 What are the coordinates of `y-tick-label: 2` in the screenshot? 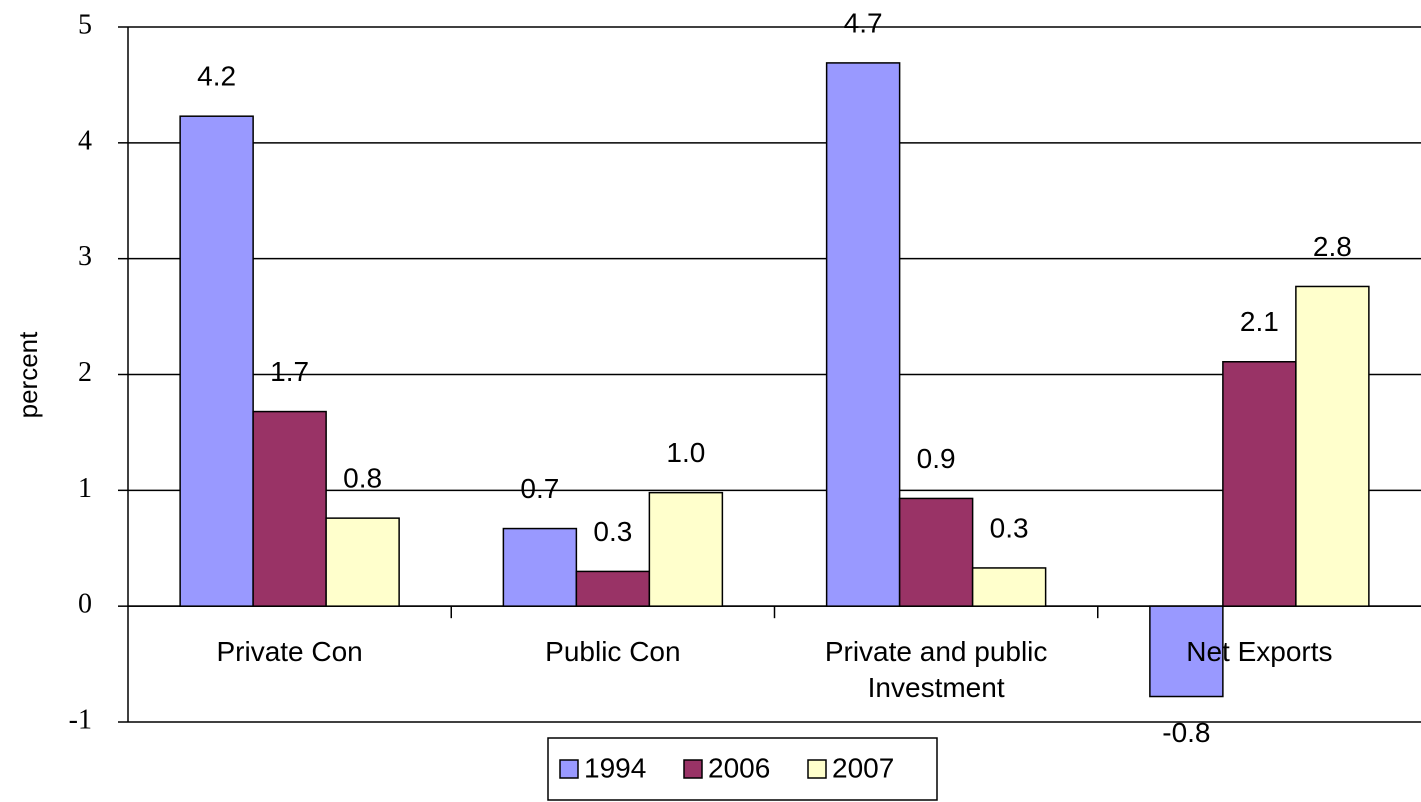 It's located at (85, 372).